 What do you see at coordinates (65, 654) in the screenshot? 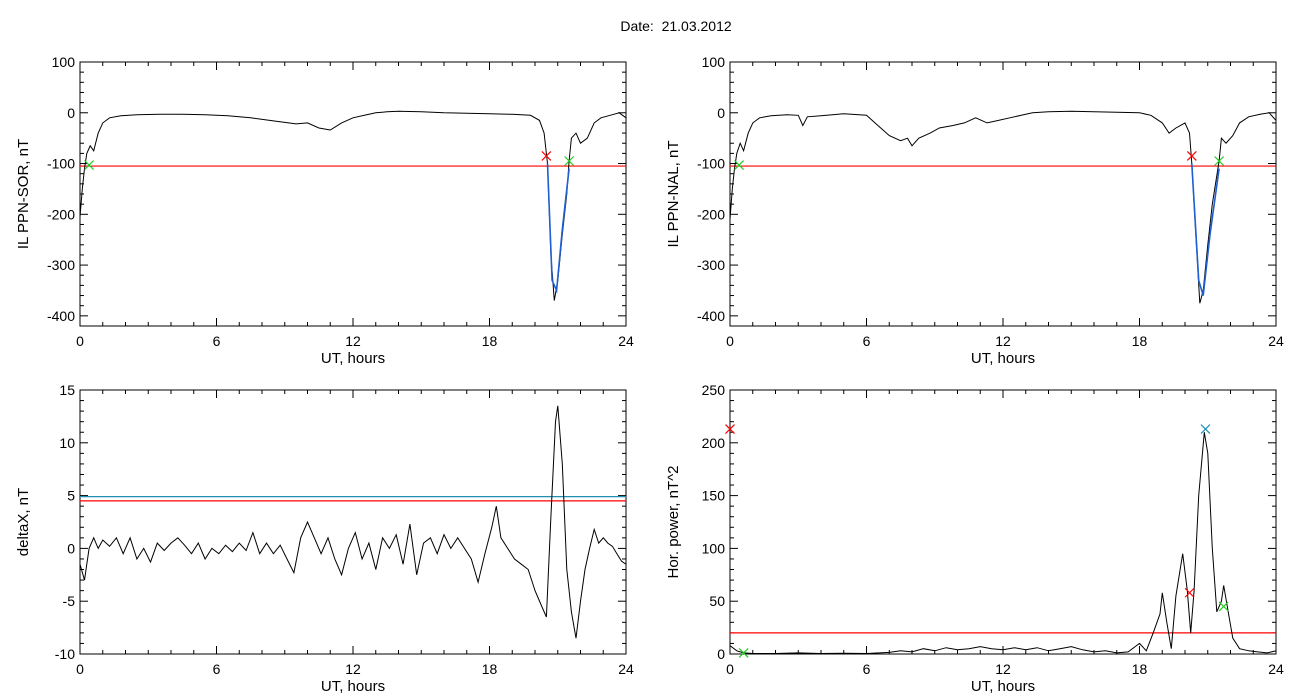
I see `y-tick-label: -10` at bounding box center [65, 654].